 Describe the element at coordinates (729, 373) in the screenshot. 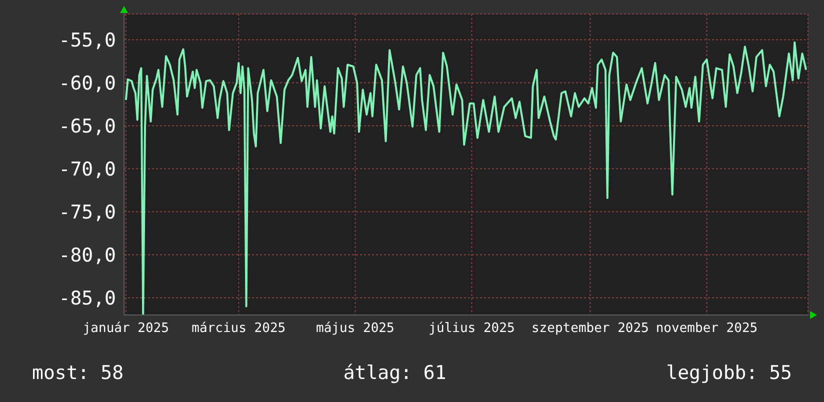

I see `text: legjobb: 55` at that location.